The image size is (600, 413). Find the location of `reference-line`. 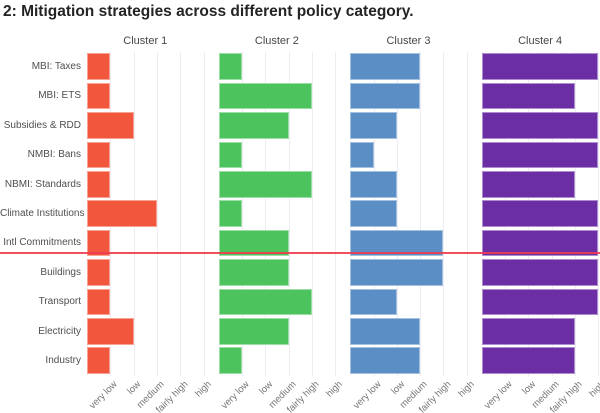

reference-line is located at coordinates (300, 252).